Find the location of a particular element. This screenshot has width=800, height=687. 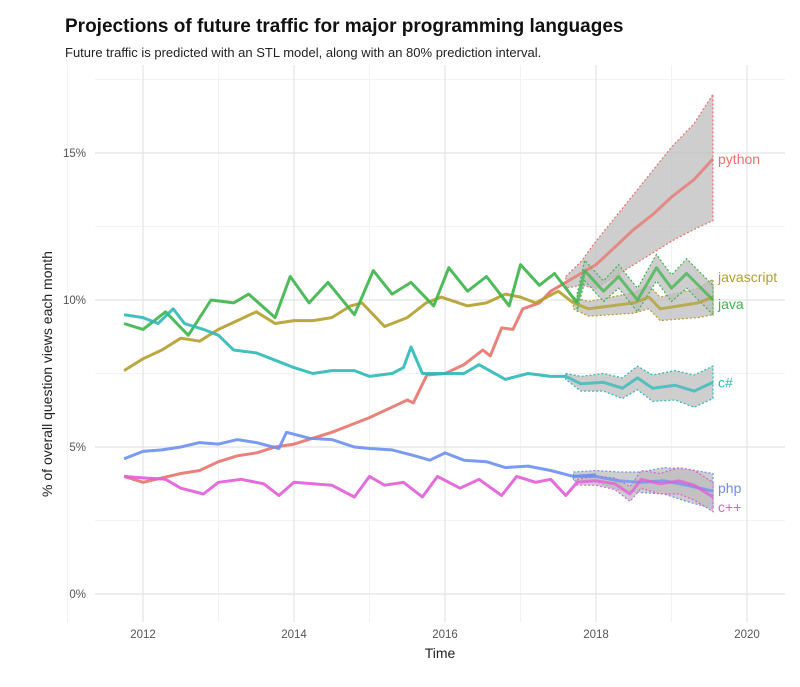

x-axis-label: Time is located at coordinates (440, 653).